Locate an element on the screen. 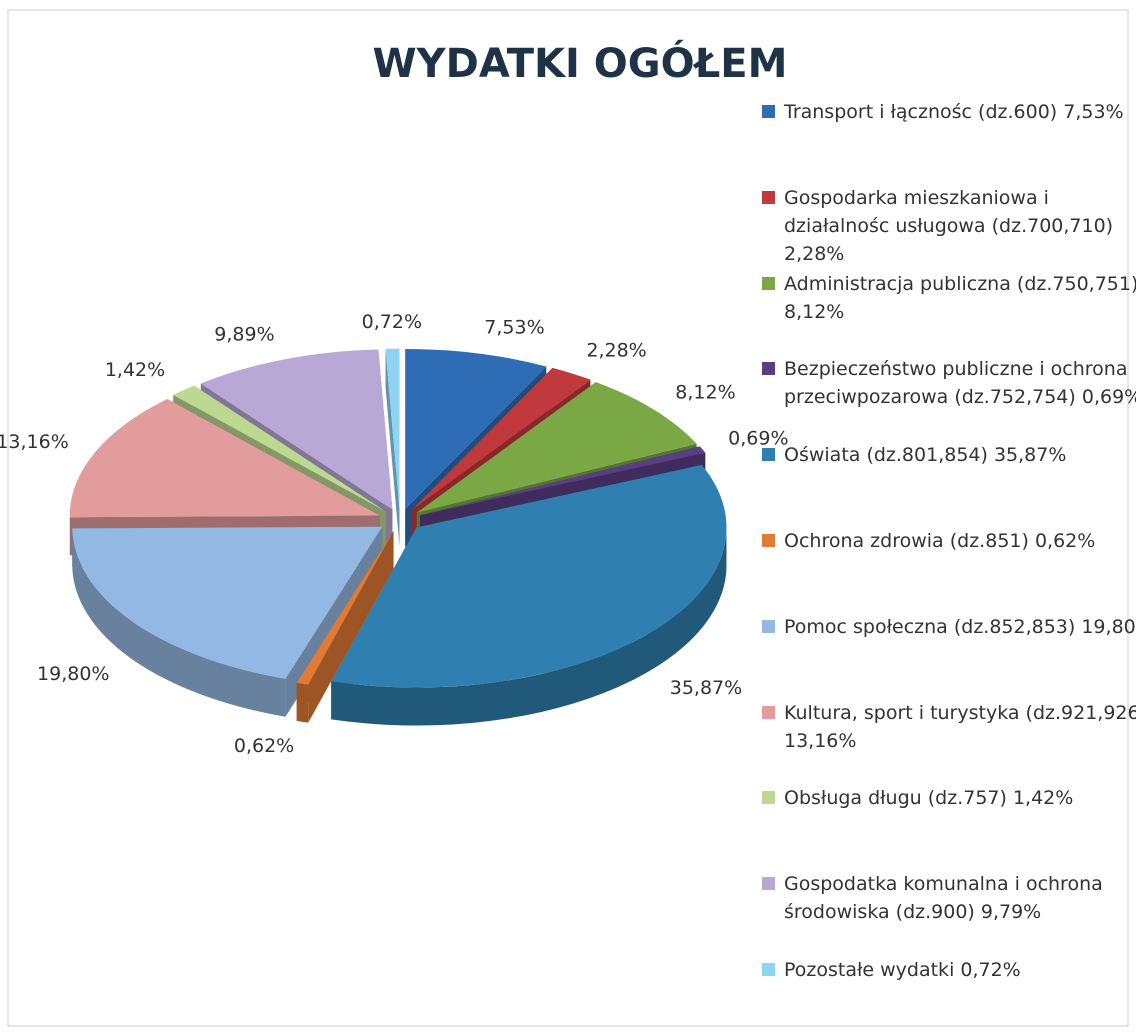 The image size is (1136, 1034). legend-label: Transport i łącznośc (dz.600) 7,53% is located at coordinates (954, 112).